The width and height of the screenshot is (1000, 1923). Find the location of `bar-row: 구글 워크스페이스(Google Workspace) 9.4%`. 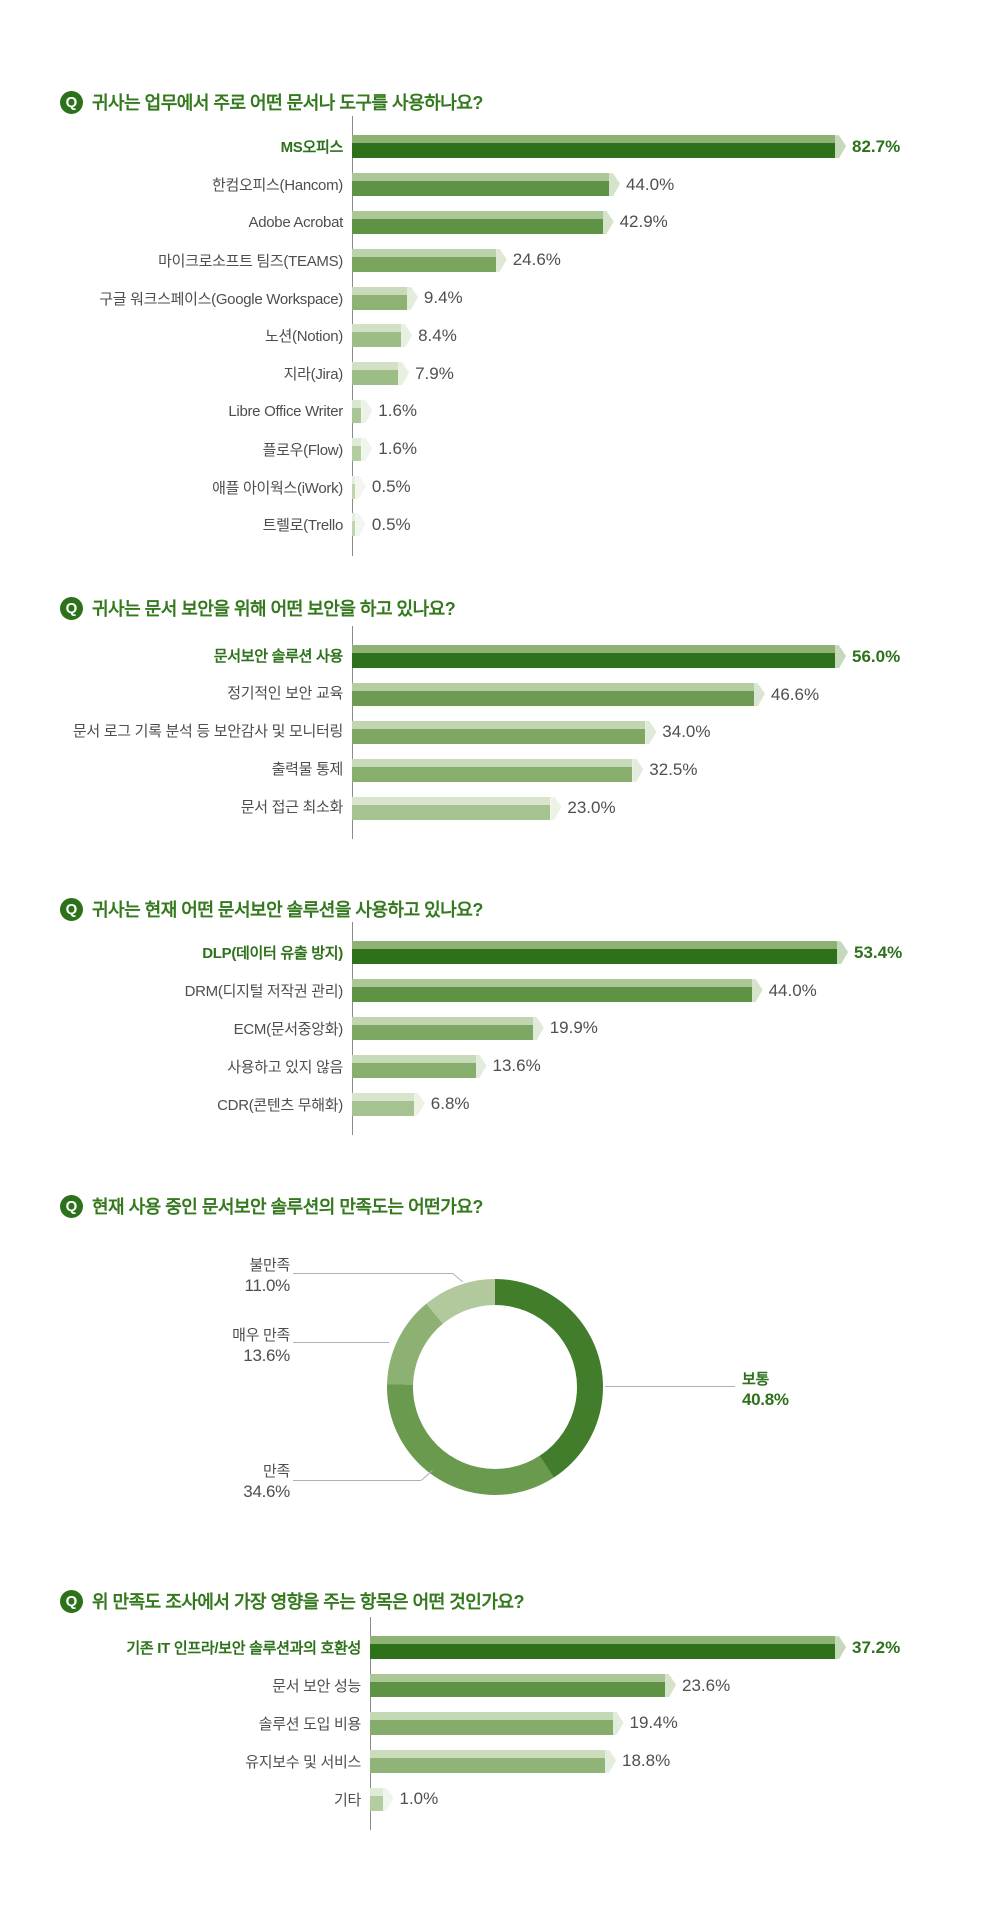

bar-row: 구글 워크스페이스(Google Workspace) 9.4% is located at coordinates (510, 298).